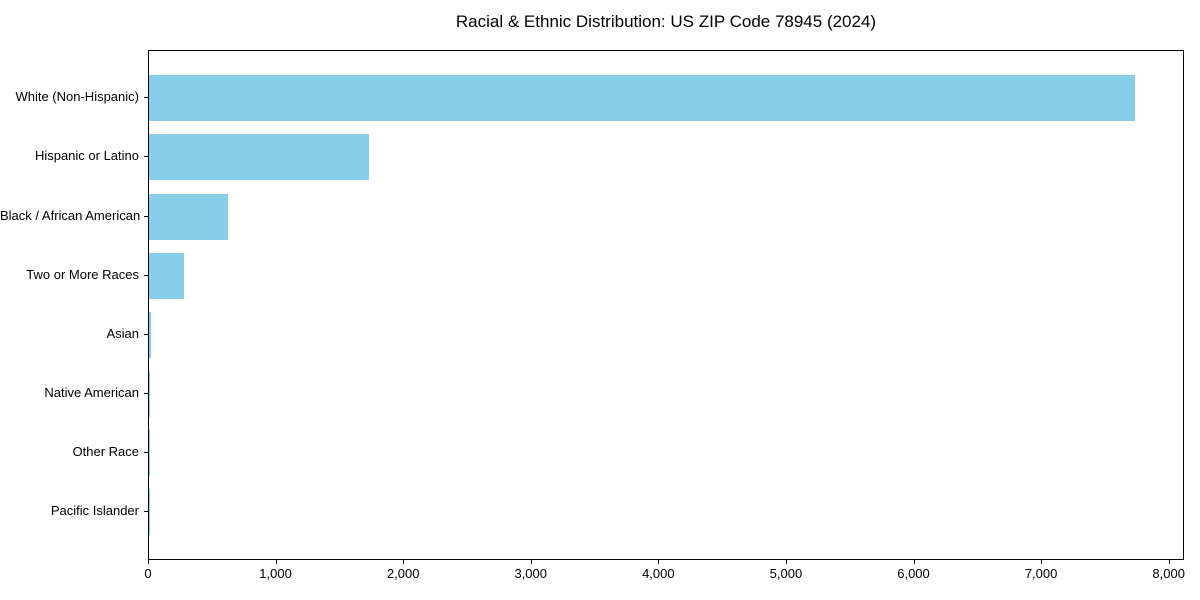 The image size is (1200, 600). I want to click on x-axis-tick-label: 6,000, so click(913, 573).